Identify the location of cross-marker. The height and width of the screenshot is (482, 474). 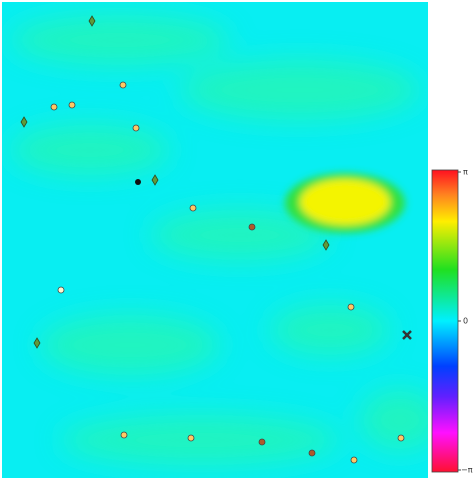
(407, 335).